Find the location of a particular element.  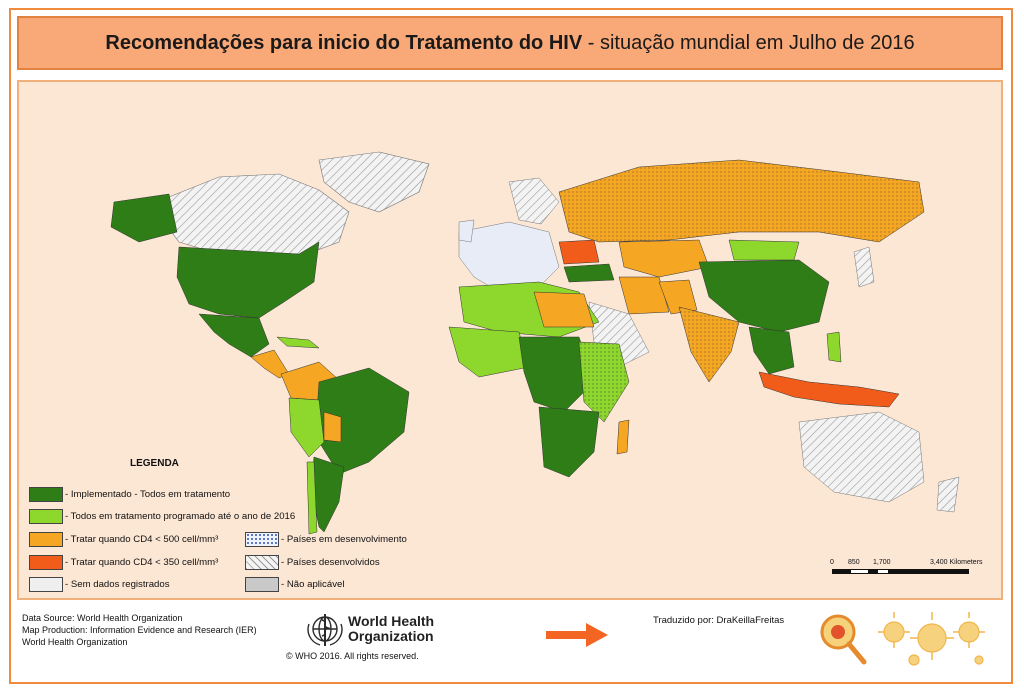

legend-swatch-not-applicable is located at coordinates (262, 584).